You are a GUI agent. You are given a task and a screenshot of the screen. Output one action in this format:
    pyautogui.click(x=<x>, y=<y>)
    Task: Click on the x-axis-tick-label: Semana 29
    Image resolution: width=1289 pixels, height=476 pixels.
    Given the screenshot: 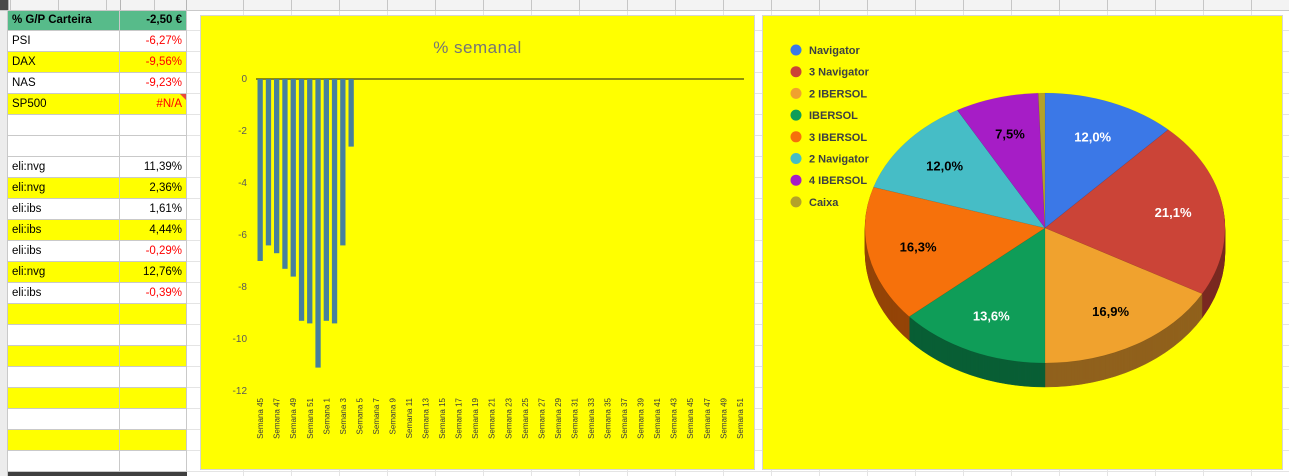 What is the action you would take?
    pyautogui.click(x=558, y=417)
    